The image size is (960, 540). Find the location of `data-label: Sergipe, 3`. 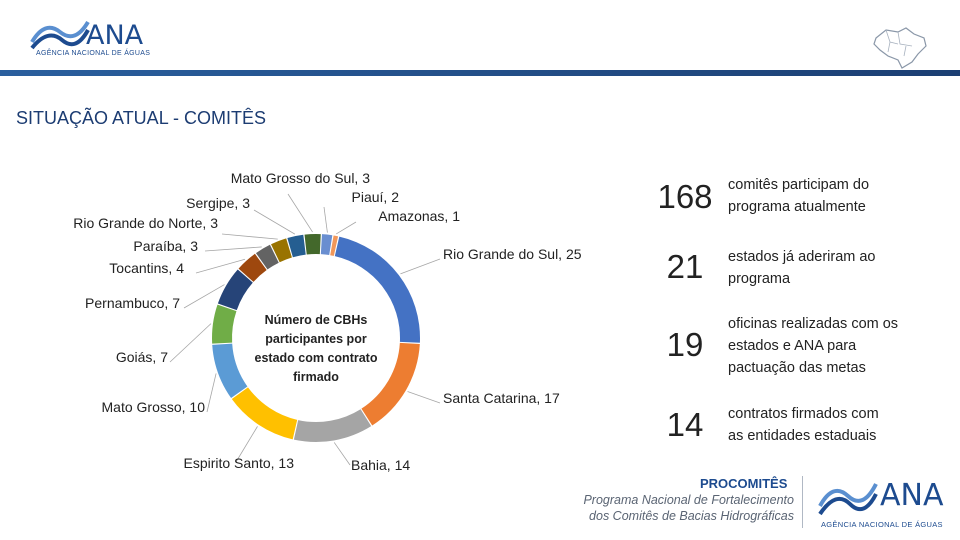

data-label: Sergipe, 3 is located at coordinates (218, 203).